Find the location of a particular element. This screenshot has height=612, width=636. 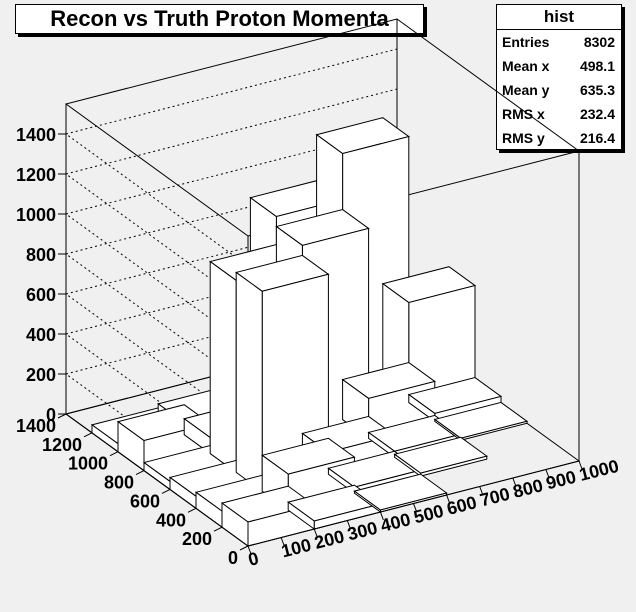

y-tick-label: 0 is located at coordinates (233, 558).